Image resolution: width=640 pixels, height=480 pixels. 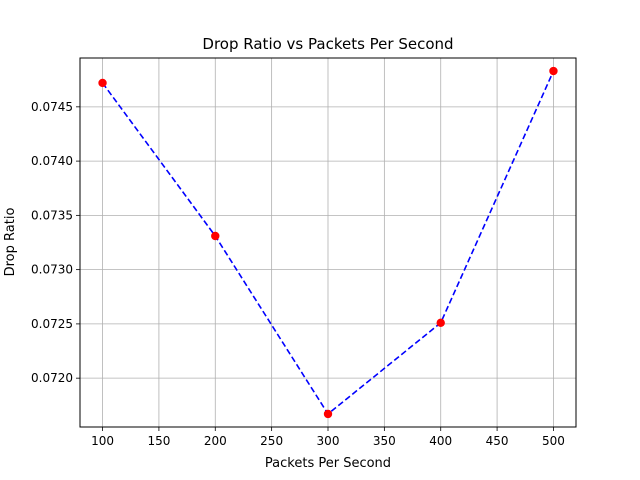 What do you see at coordinates (327, 44) in the screenshot?
I see `chart-title: Drop Ratio vs Packets Per Second` at bounding box center [327, 44].